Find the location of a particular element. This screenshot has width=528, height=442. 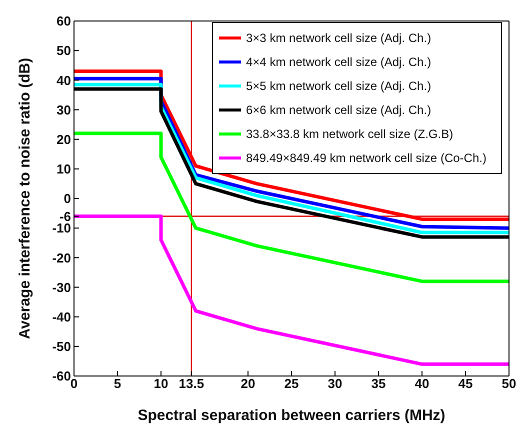

y-tick-label: 50 is located at coordinates (63, 50).